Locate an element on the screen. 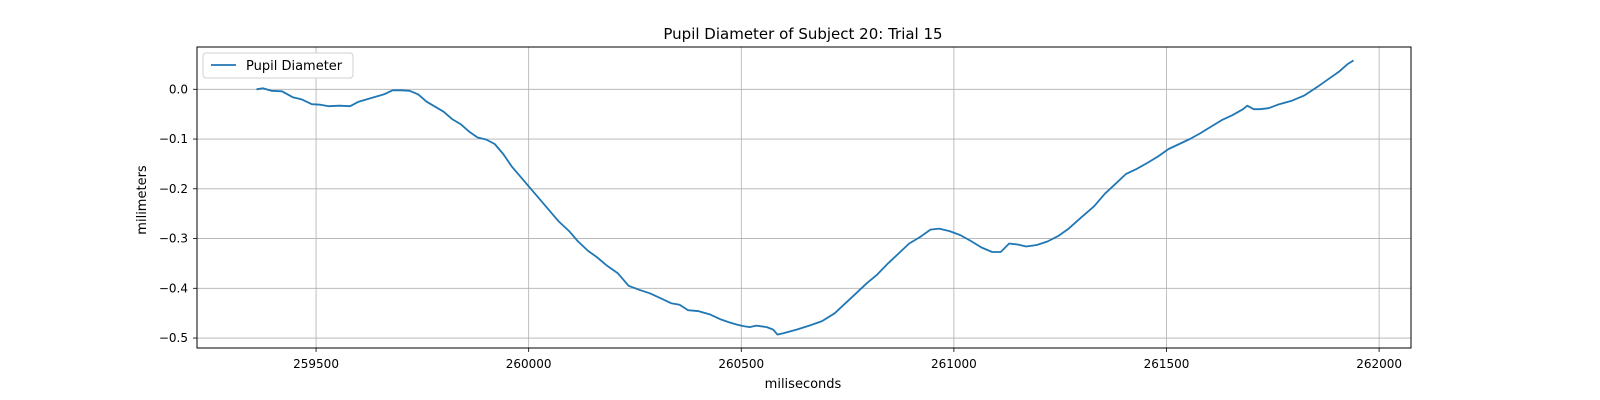 Image resolution: width=1600 pixels, height=400 pixels. chart-title: Pupil Diameter of Subject 20: Trial 15 is located at coordinates (802, 34).